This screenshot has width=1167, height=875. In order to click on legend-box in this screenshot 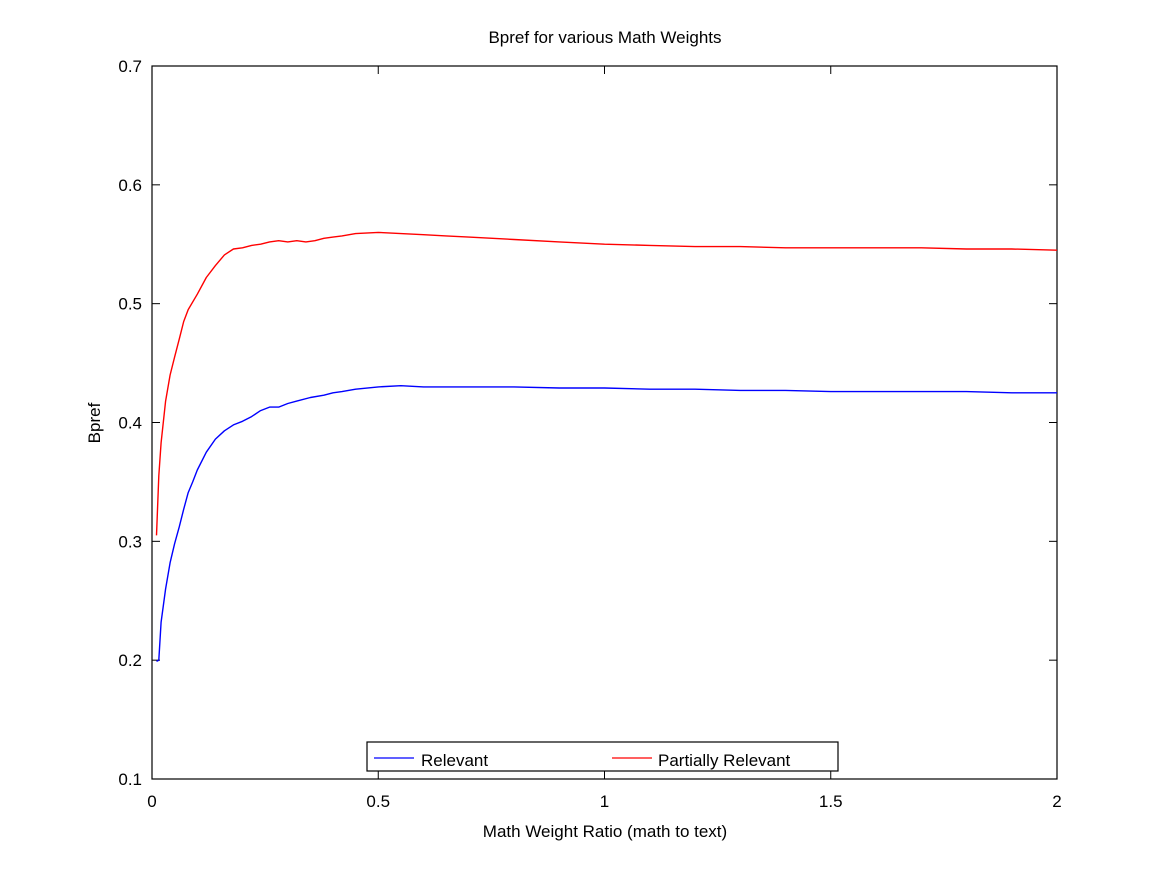, I will do `click(602, 756)`.